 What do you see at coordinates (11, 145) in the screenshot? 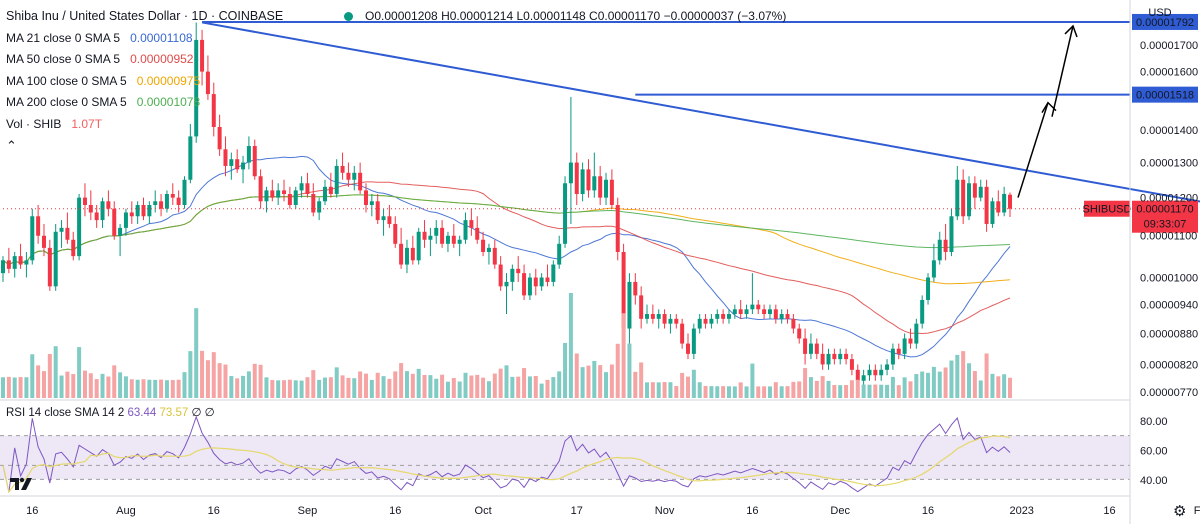
I see `legend-collapse-icon: ⌃` at bounding box center [11, 145].